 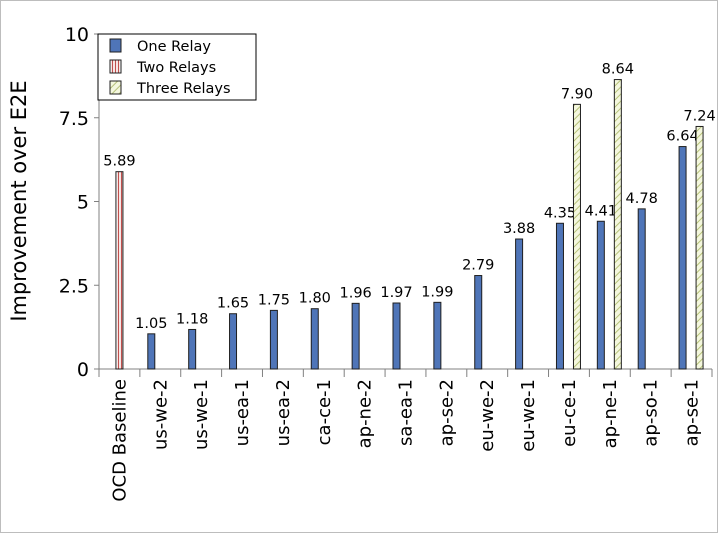 I want to click on bar-two-relays, so click(x=119, y=270).